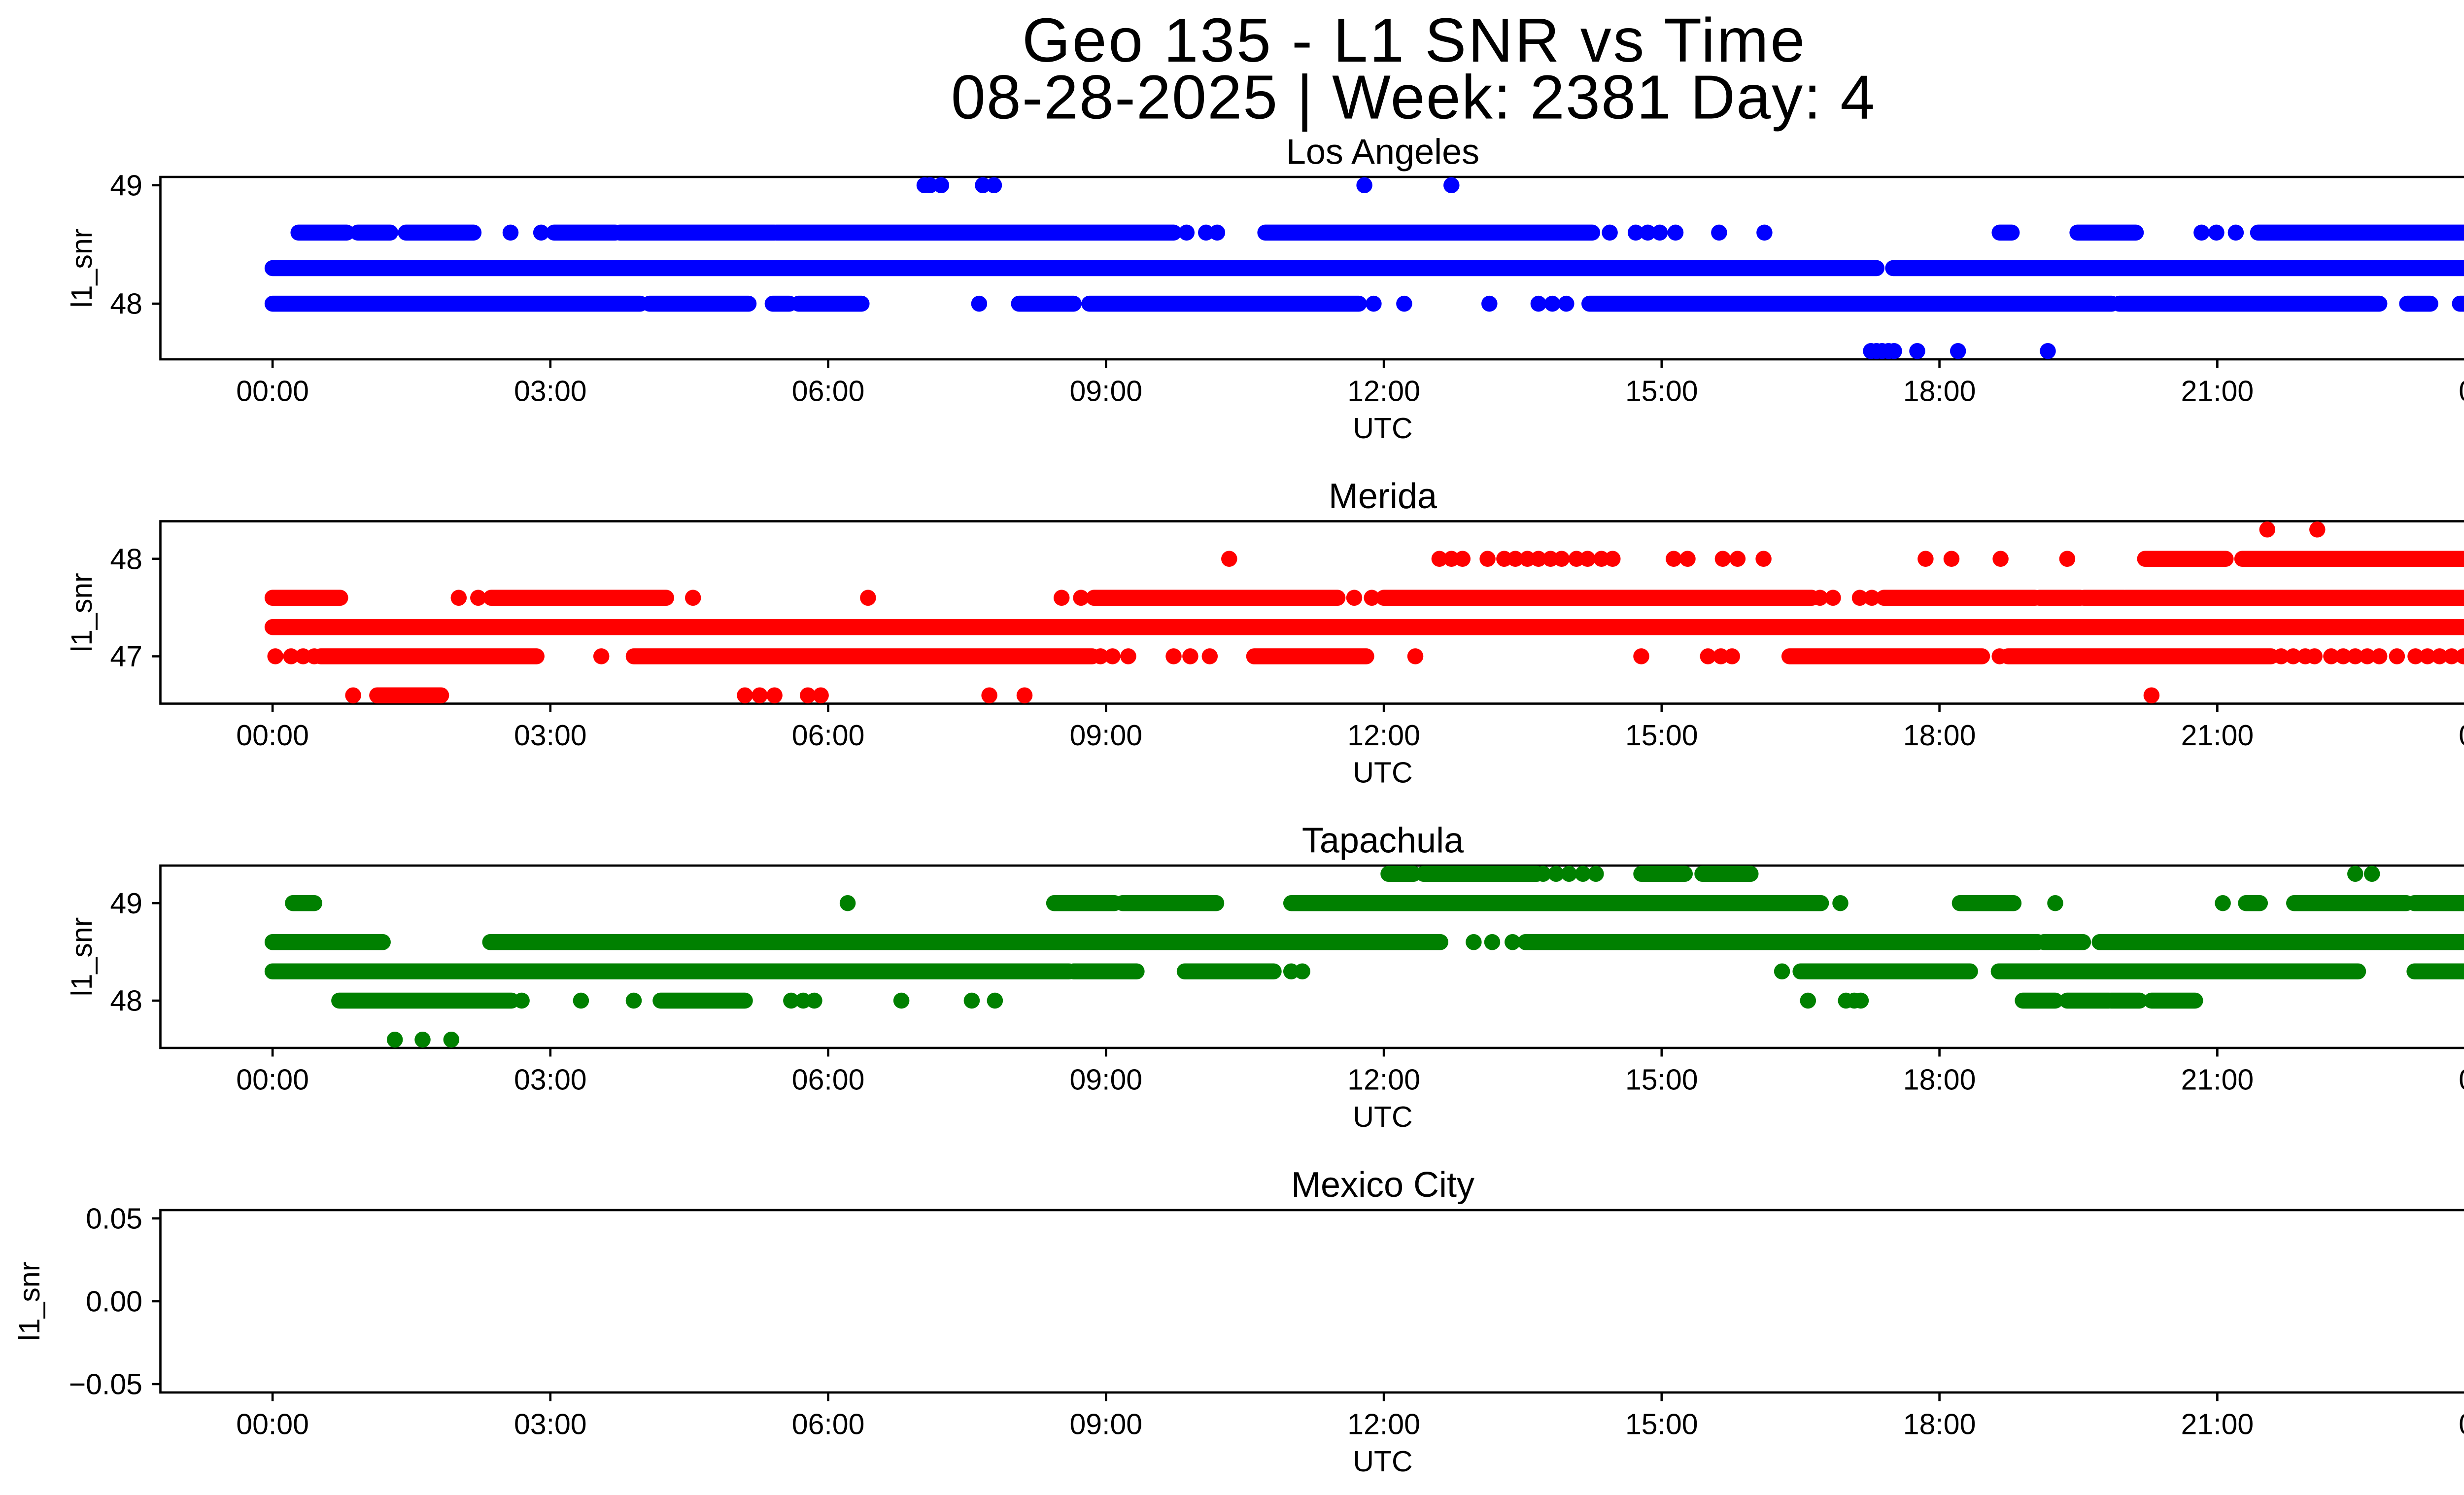 Image resolution: width=2464 pixels, height=1495 pixels. Describe the element at coordinates (1413, 97) in the screenshot. I see `svg-text: 08-28-2025 | Week: 2381 Day: 4` at that location.